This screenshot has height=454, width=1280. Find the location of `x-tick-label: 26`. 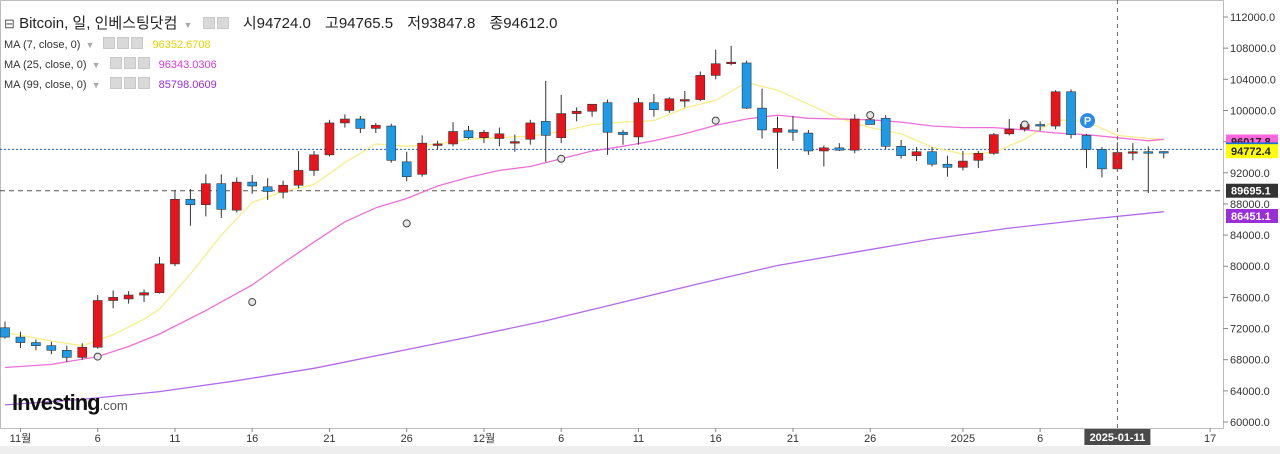

x-tick-label: 26 is located at coordinates (870, 439).